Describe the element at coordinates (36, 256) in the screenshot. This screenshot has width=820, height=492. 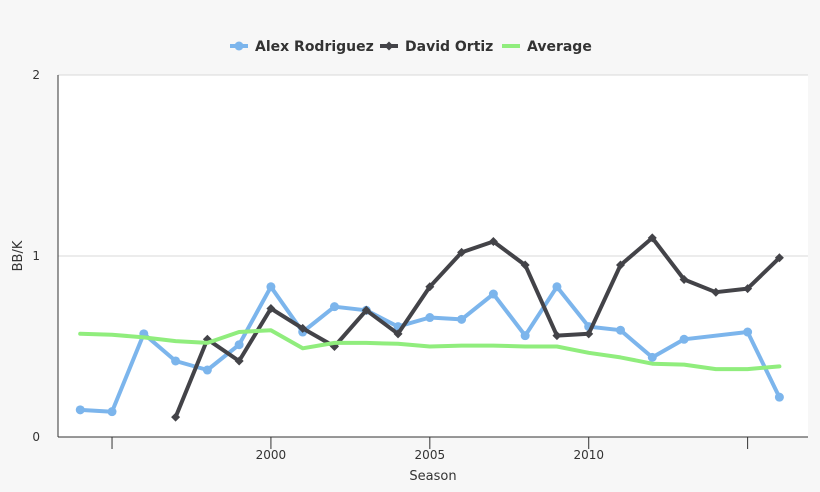
I see `y-tick-label: 1` at that location.